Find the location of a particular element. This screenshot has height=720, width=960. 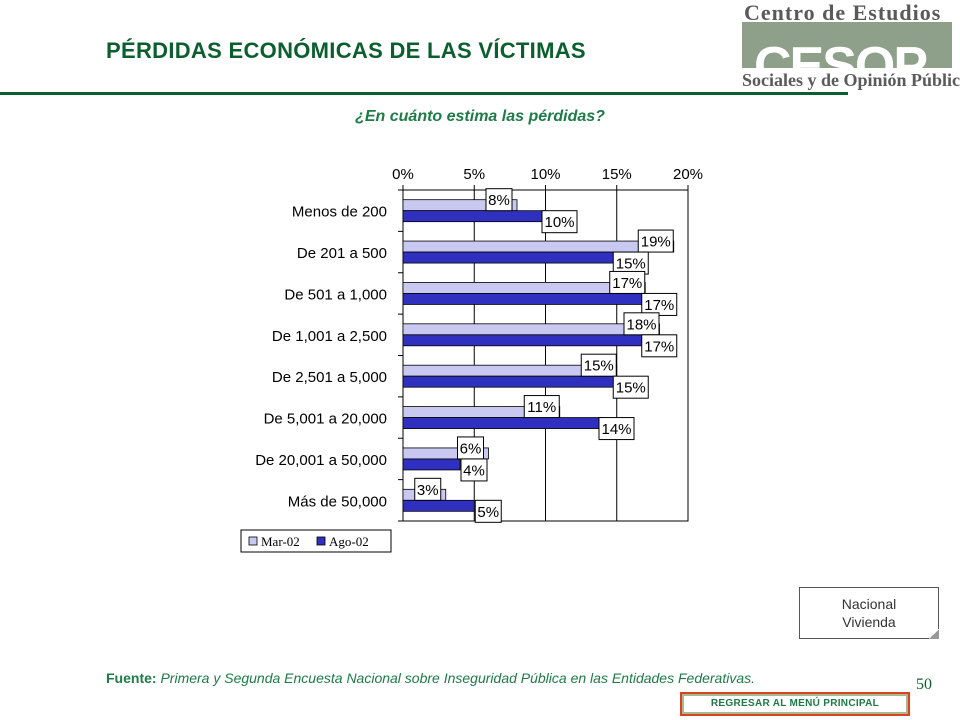

data-label: 4% is located at coordinates (474, 470).